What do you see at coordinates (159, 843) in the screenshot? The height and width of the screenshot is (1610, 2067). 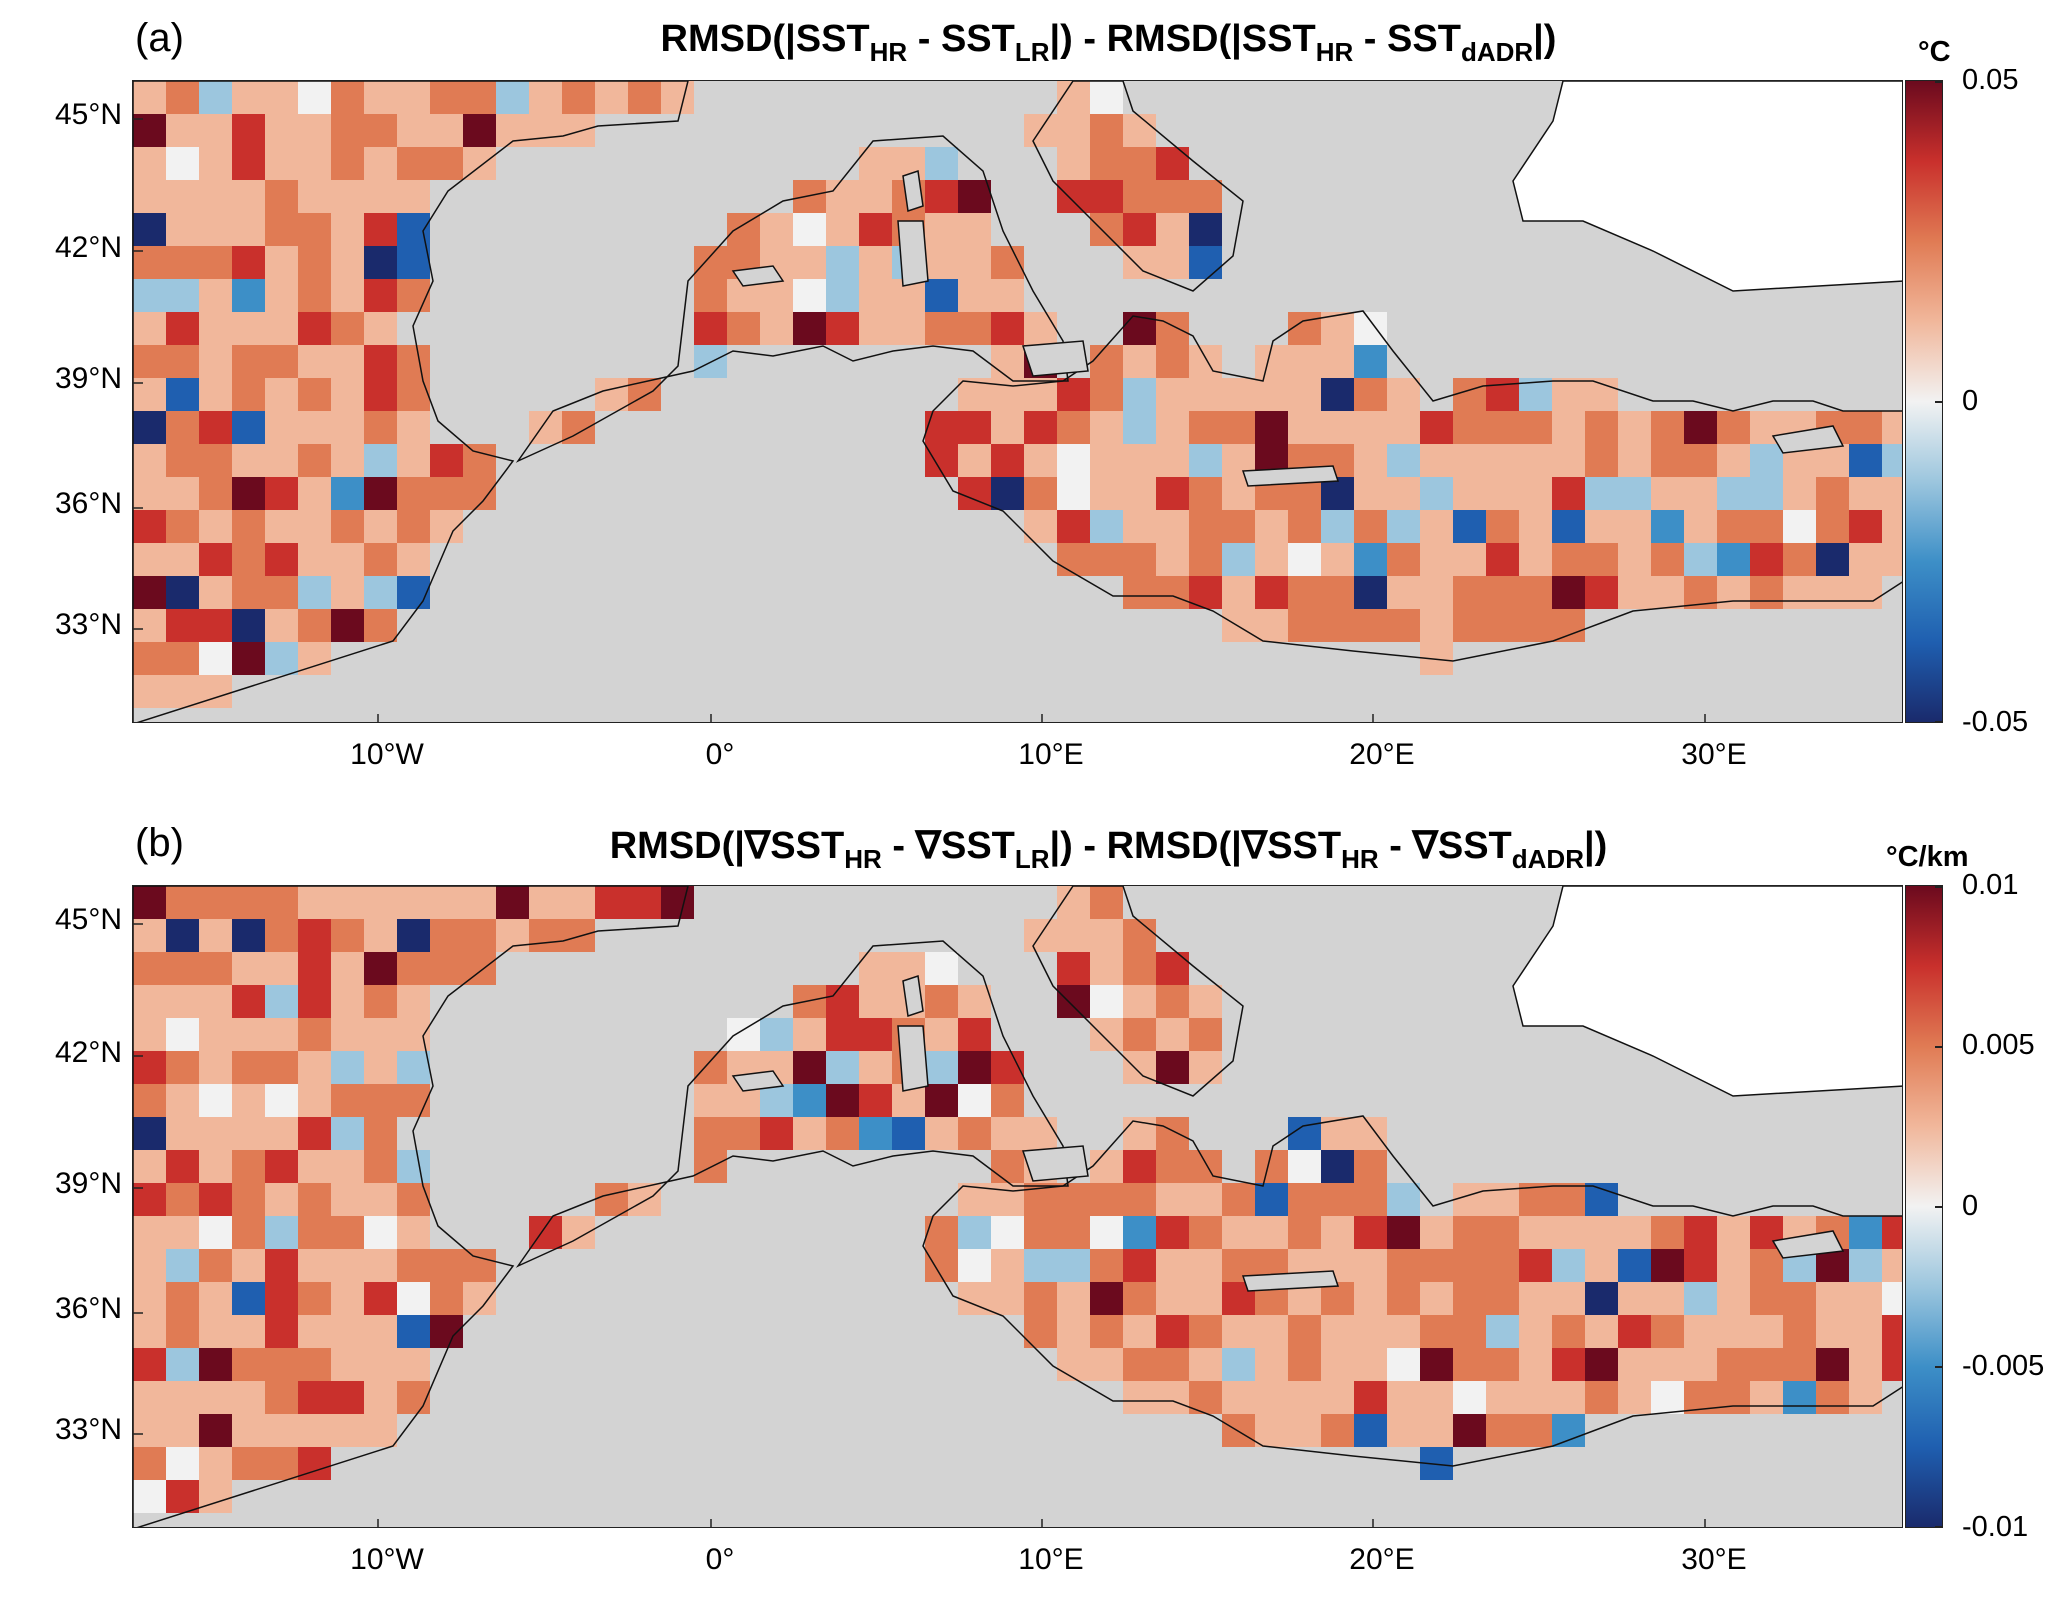 I see `panel-letter: (b)` at bounding box center [159, 843].